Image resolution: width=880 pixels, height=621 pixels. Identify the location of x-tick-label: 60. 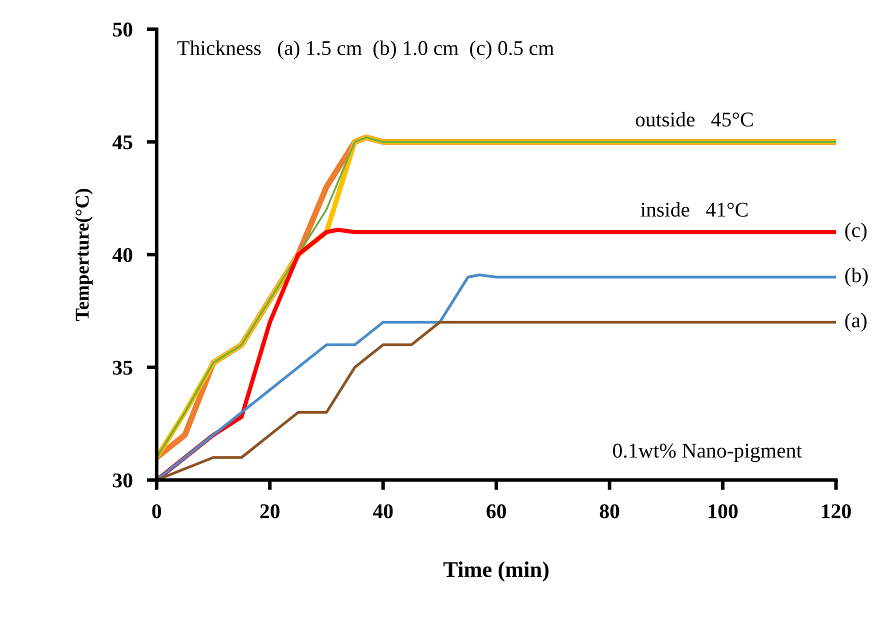
(496, 511).